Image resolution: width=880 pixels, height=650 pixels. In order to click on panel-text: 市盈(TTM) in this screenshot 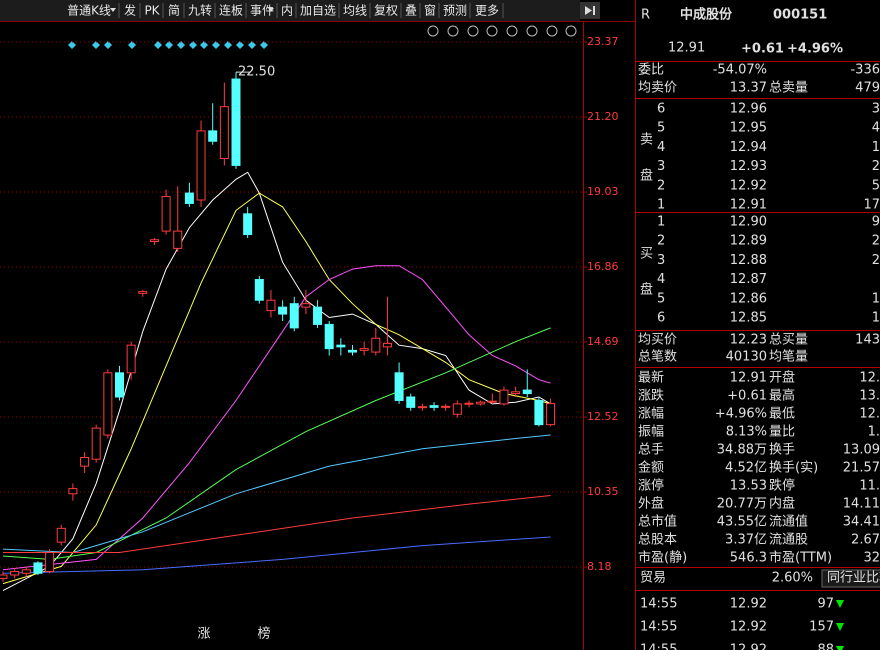, I will do `click(800, 558)`.